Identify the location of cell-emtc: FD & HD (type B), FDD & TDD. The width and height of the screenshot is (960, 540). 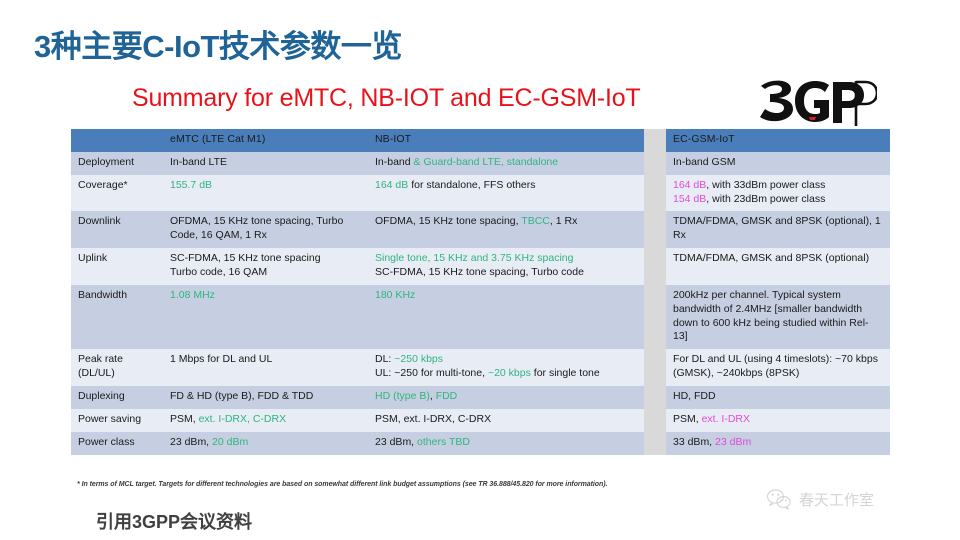
(265, 397).